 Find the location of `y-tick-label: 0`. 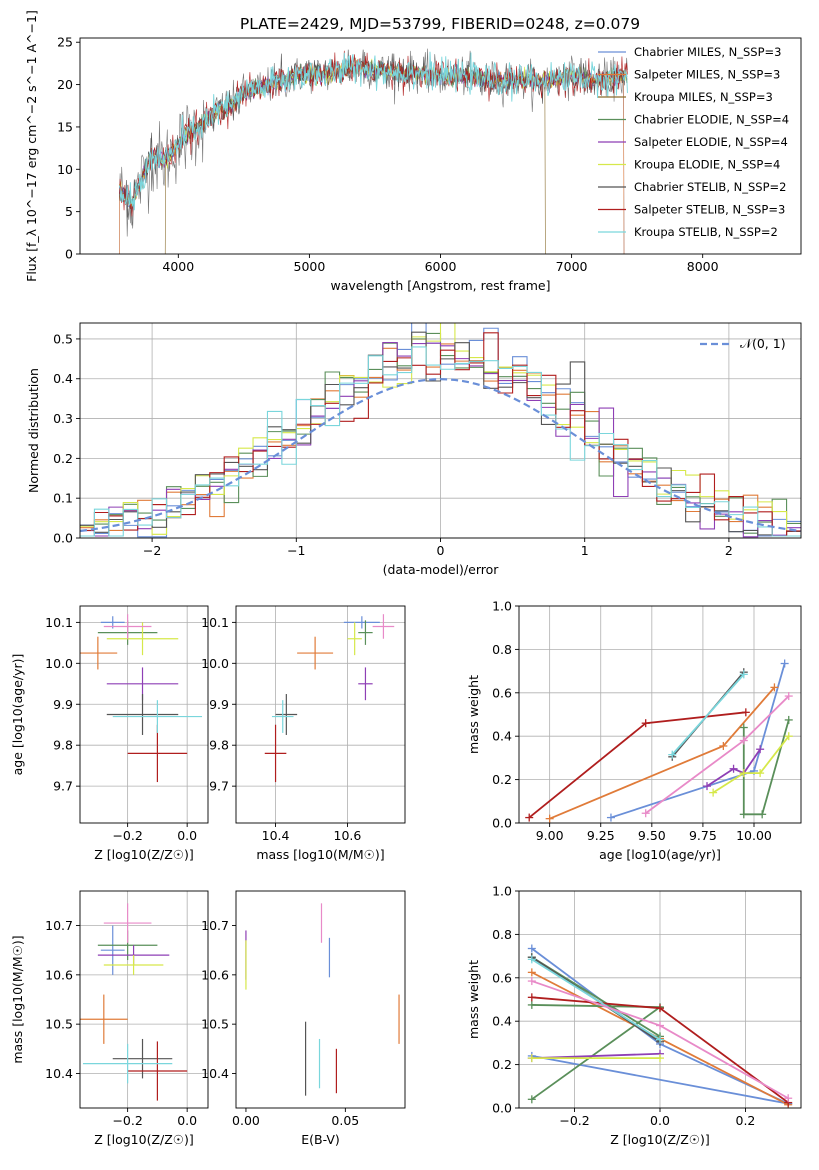

y-tick-label: 0 is located at coordinates (69, 254).